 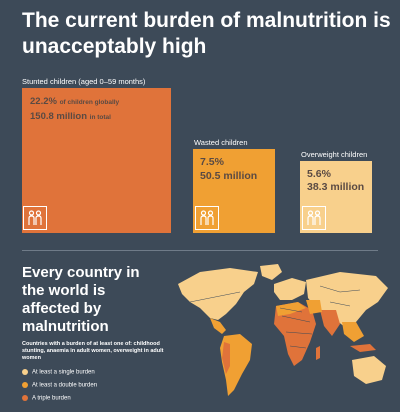 I want to click on legend-item-double: At least a double burden, so click(x=59, y=385).